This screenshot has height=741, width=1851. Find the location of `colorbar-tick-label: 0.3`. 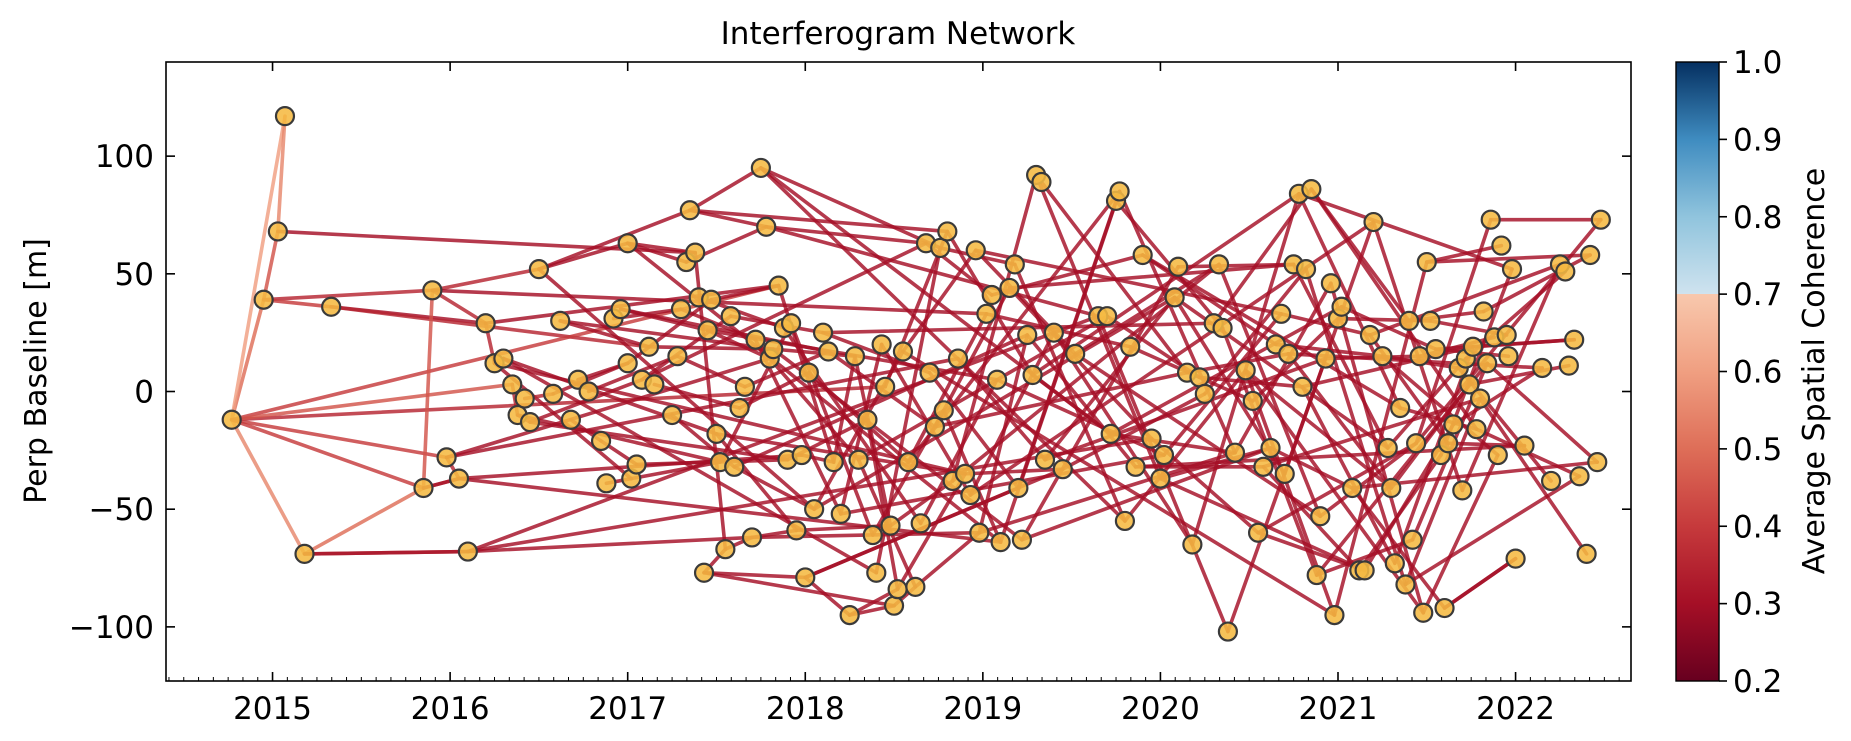

colorbar-tick-label: 0.3 is located at coordinates (1757, 605).